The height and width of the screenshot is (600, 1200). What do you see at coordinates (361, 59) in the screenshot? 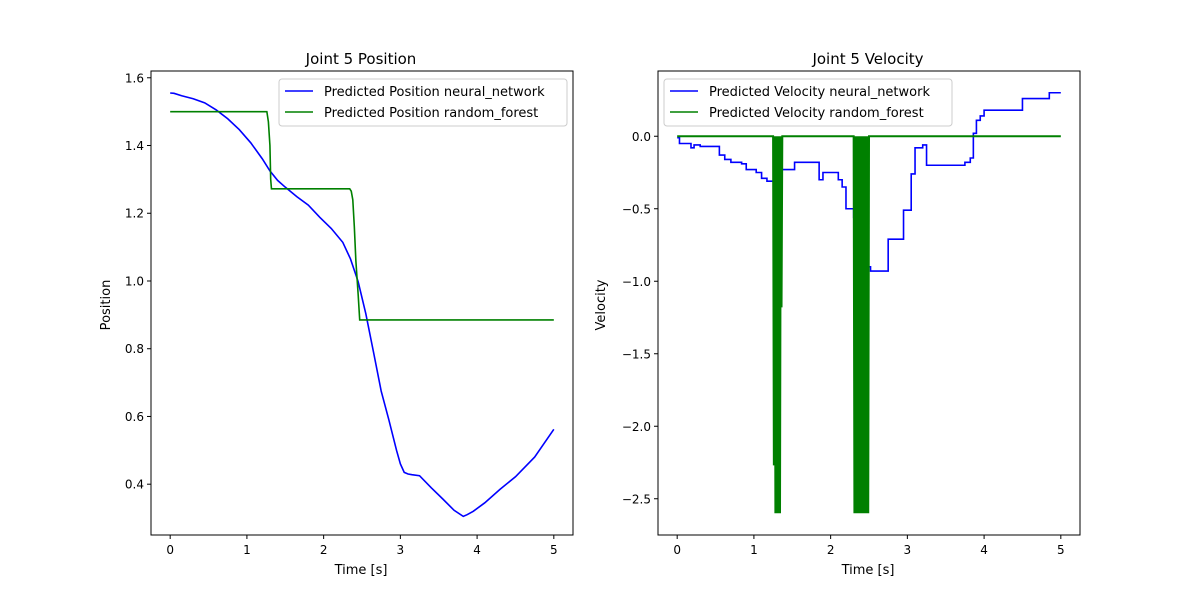
I see `position-chart-title: Joint 5 Position` at bounding box center [361, 59].